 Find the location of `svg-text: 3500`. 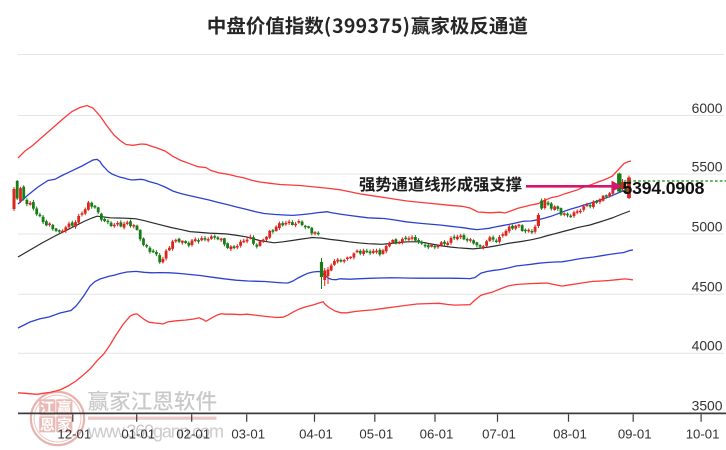

svg-text: 3500 is located at coordinates (707, 406).